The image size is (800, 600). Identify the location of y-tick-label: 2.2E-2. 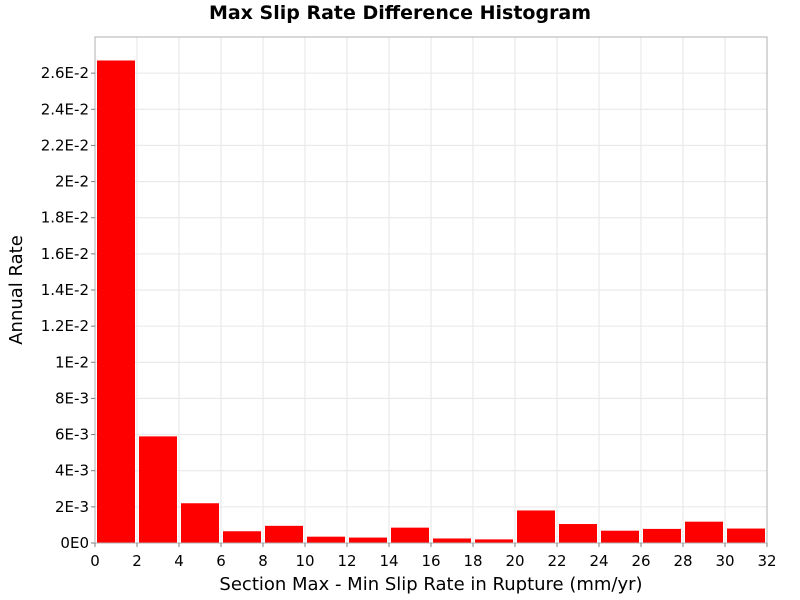
(65, 145).